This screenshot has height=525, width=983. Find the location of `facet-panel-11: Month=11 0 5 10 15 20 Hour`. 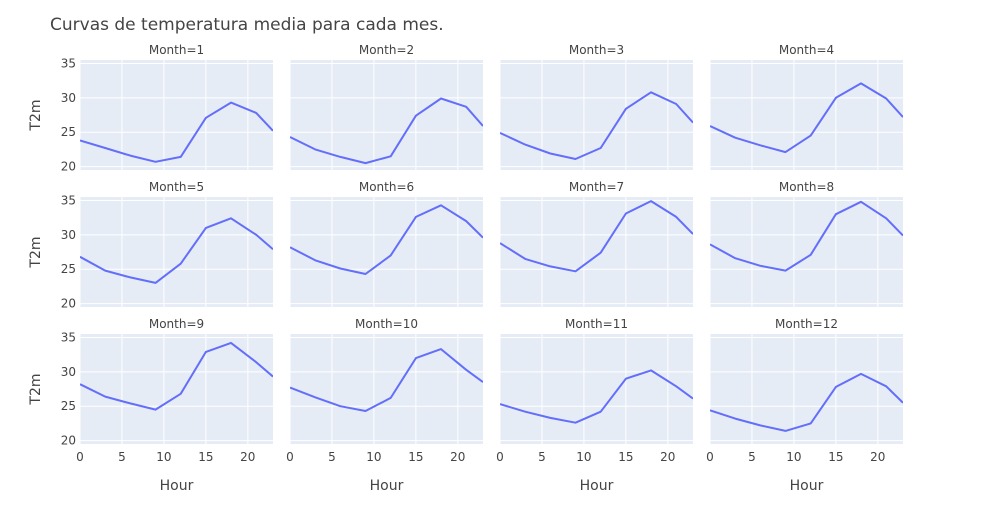

facet-panel-11: Month=11 0 5 10 15 20 Hour is located at coordinates (594, 405).